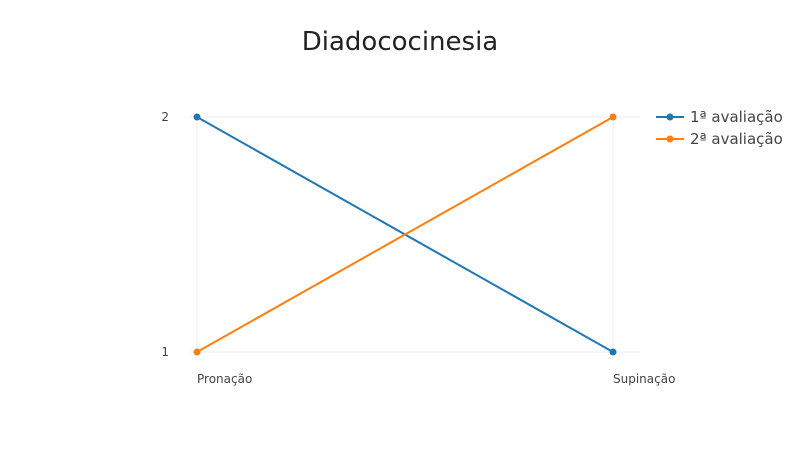 This screenshot has width=800, height=450. I want to click on legend-label: 1ª avaliação, so click(736, 117).